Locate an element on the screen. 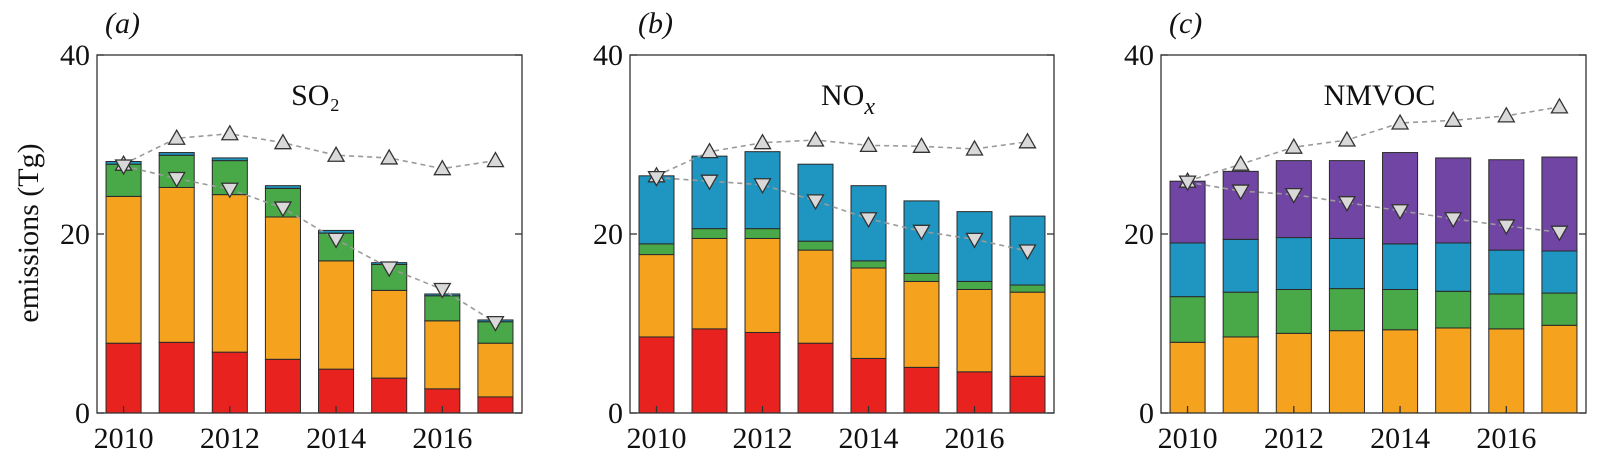 This screenshot has height=473, width=1598. panel-title: NOx is located at coordinates (848, 99).